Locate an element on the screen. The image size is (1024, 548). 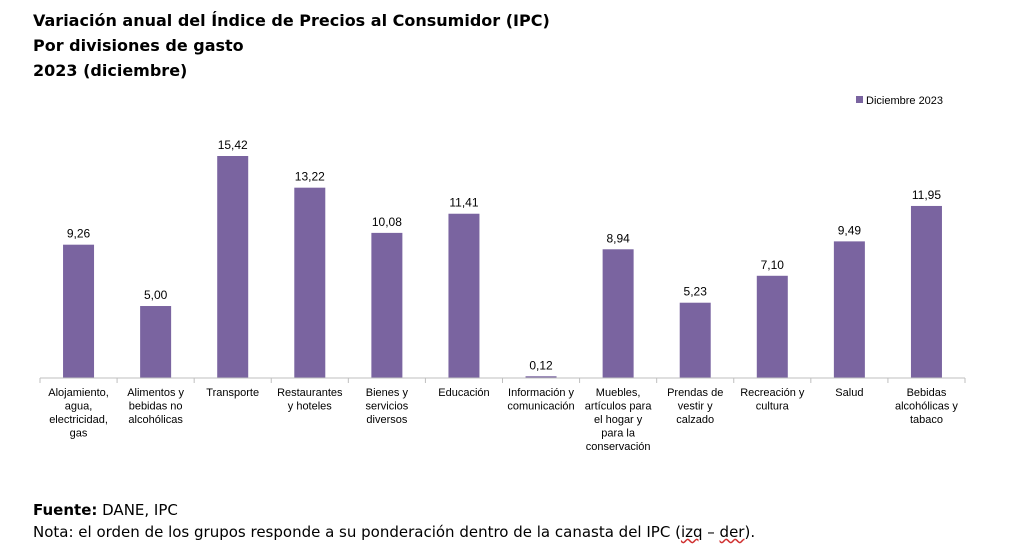
category-label-line: para la is located at coordinates (618, 434).